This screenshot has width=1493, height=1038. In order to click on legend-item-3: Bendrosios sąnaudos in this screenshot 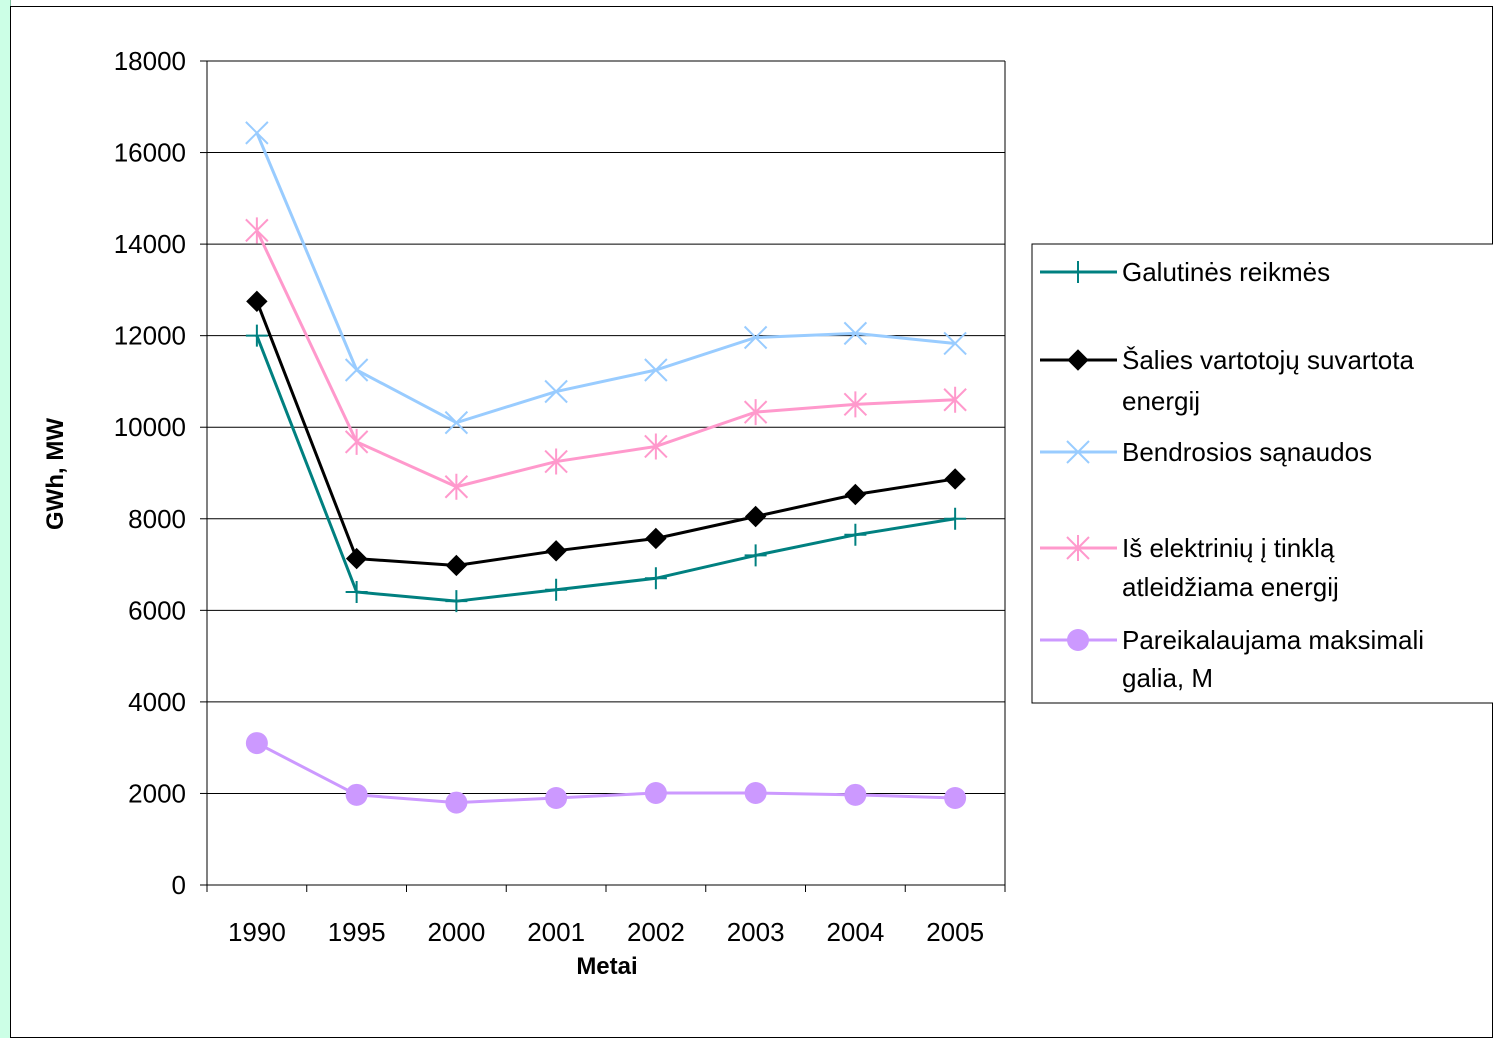, I will do `click(1206, 452)`.